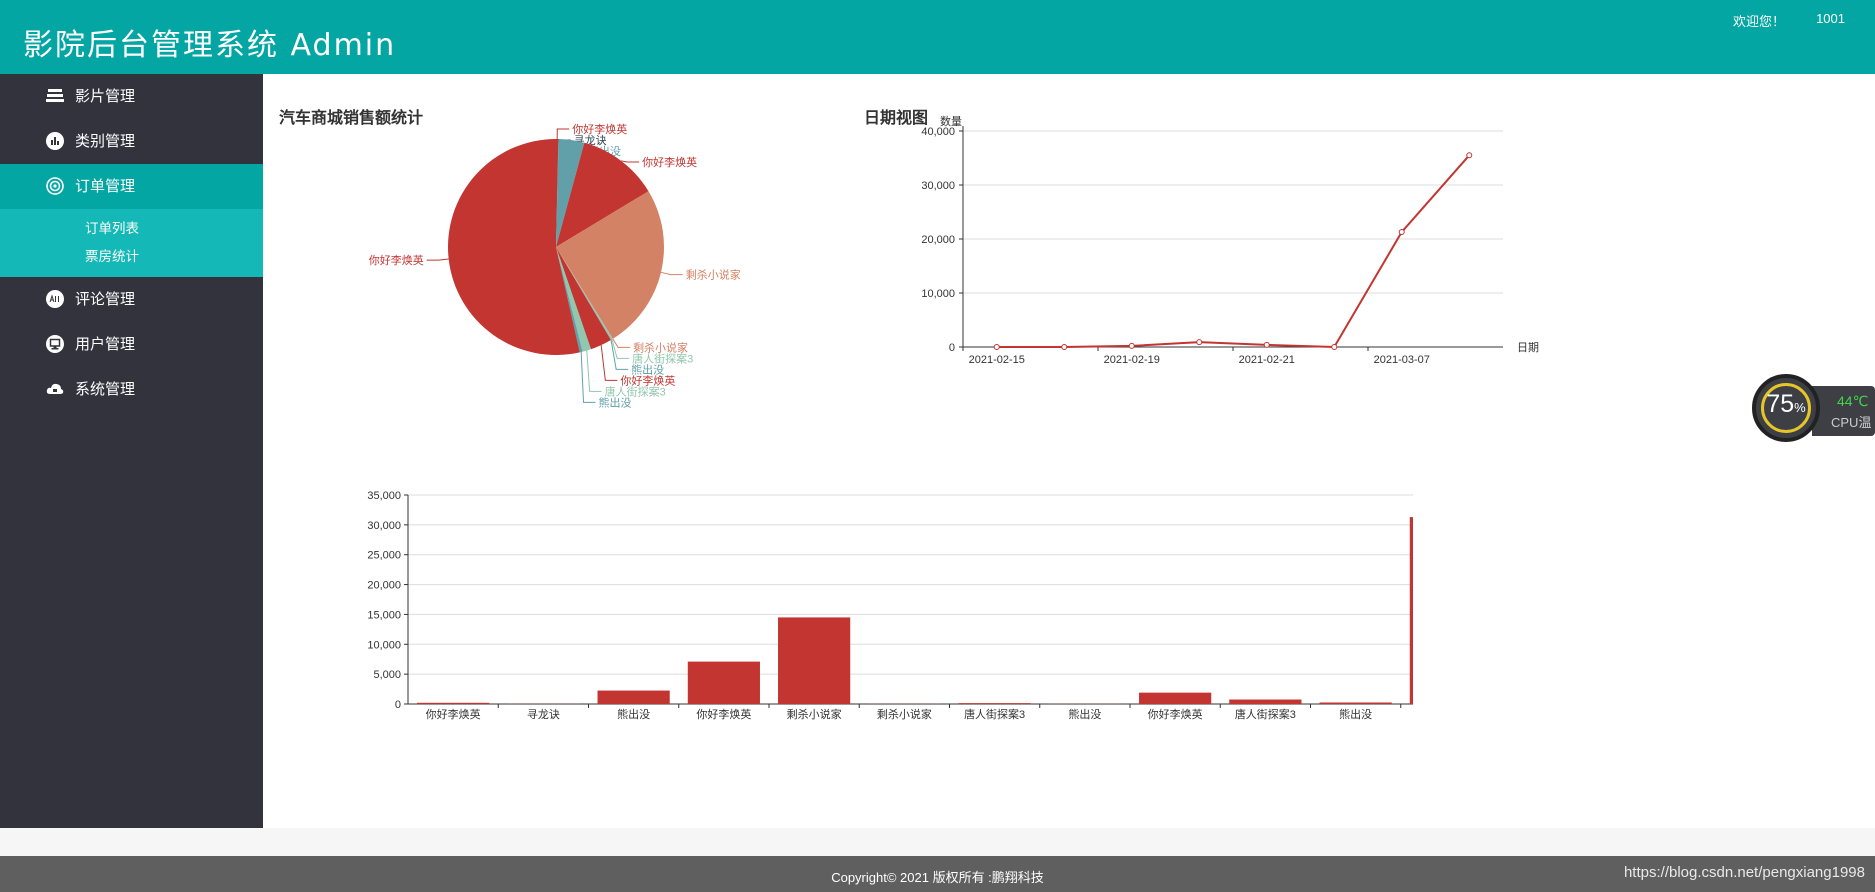 The width and height of the screenshot is (1875, 892). I want to click on welcome-text: 欢迎您！, so click(1758, 21).